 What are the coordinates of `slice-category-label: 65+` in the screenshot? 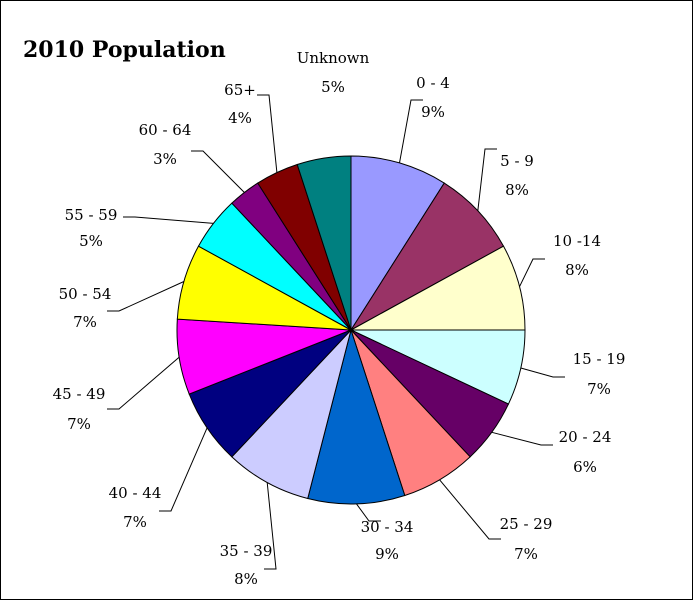 It's located at (240, 90).